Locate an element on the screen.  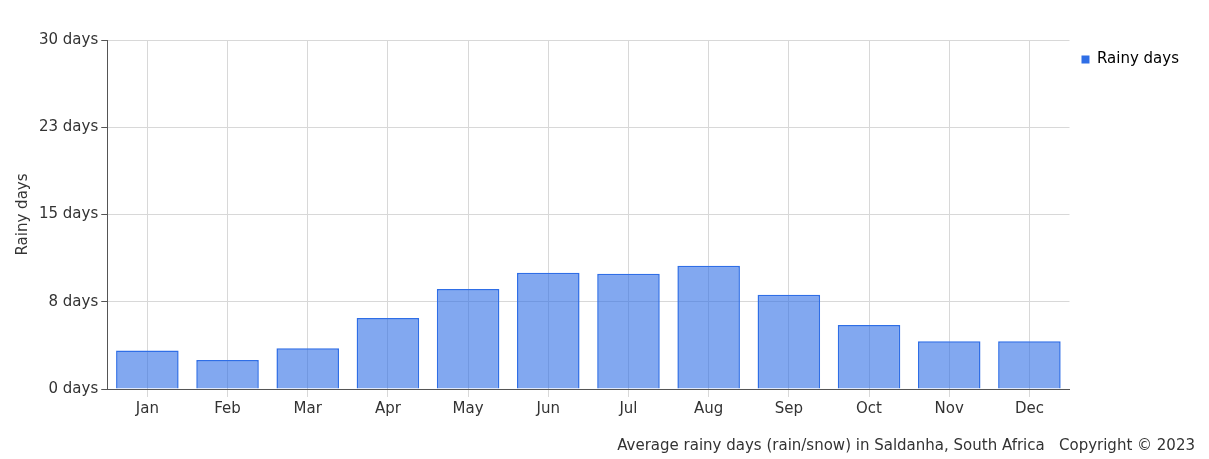
x-tick-label: Sep is located at coordinates (788, 407).